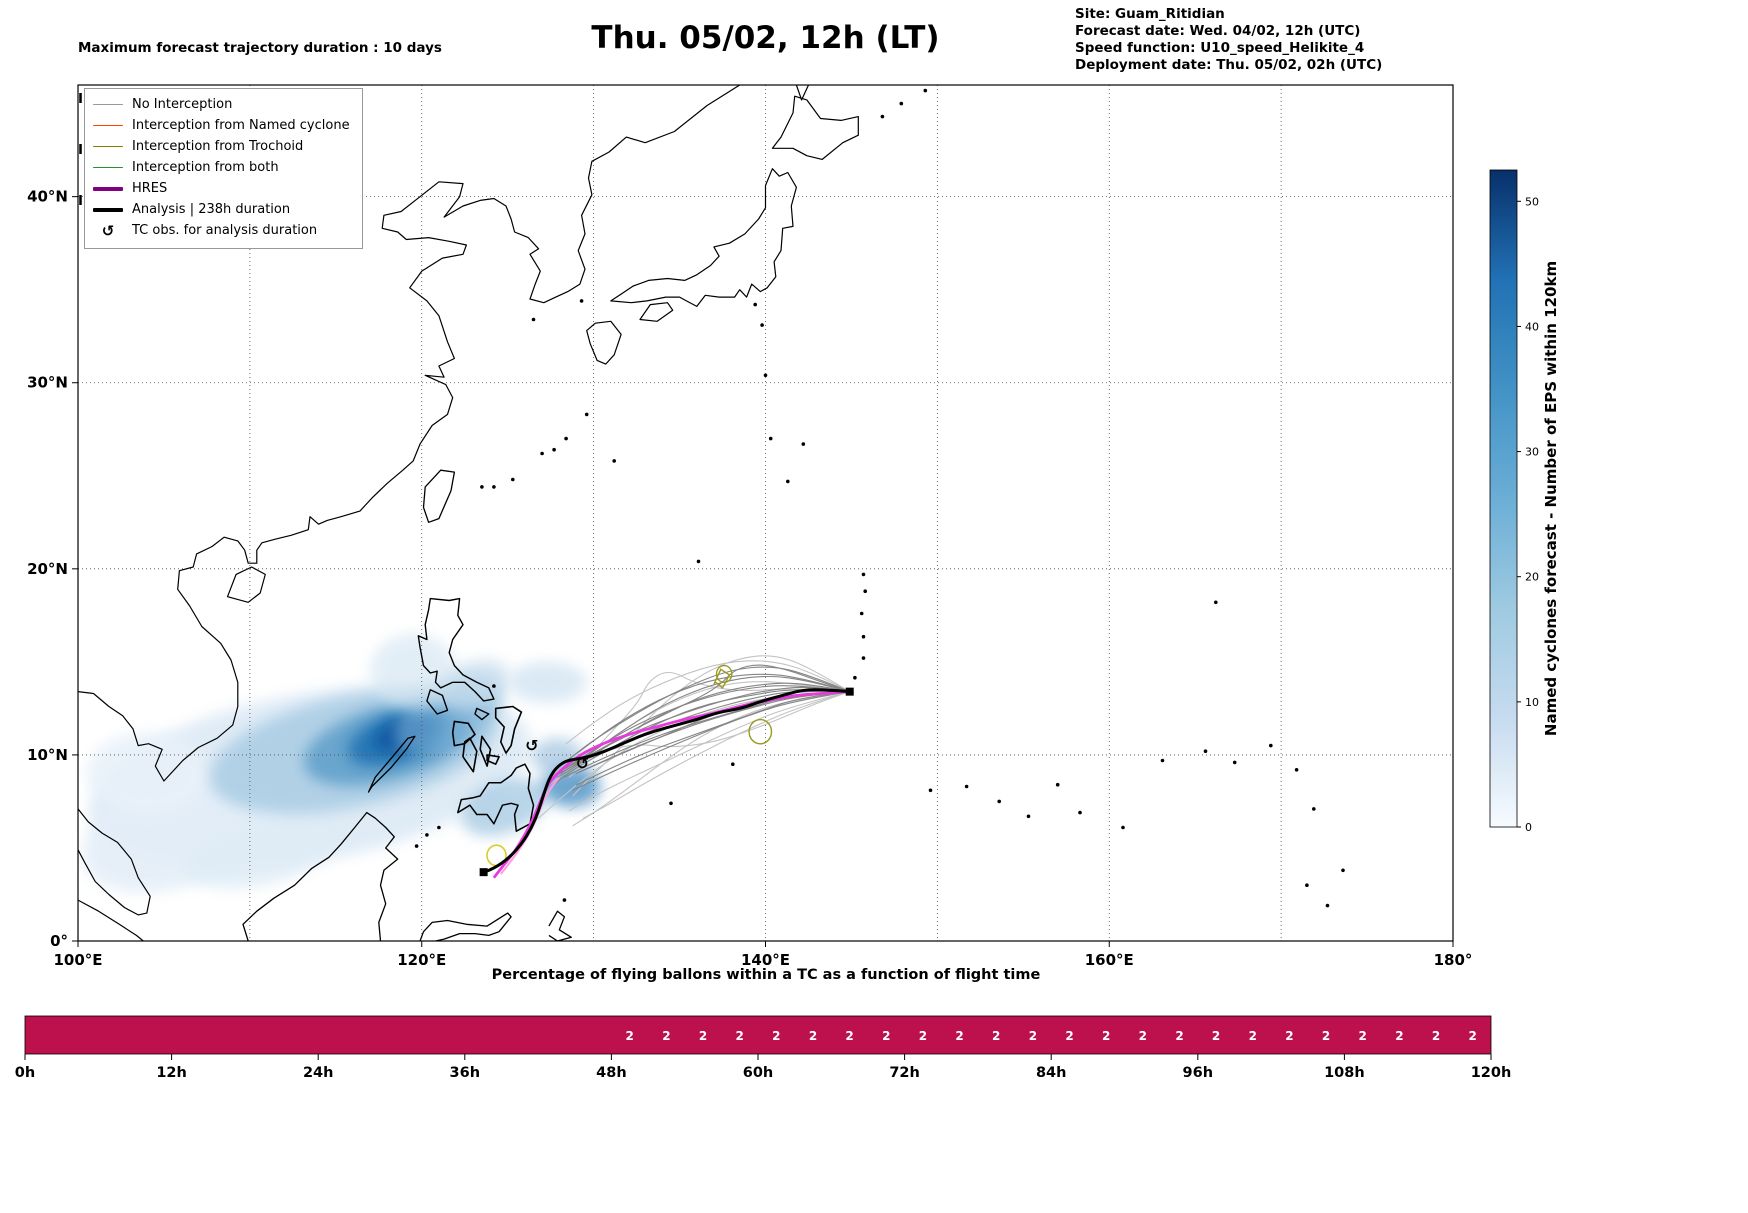 Image resolution: width=1748 pixels, height=1213 pixels. Describe the element at coordinates (1532, 577) in the screenshot. I see `colorbar-tick-label: 20` at that location.